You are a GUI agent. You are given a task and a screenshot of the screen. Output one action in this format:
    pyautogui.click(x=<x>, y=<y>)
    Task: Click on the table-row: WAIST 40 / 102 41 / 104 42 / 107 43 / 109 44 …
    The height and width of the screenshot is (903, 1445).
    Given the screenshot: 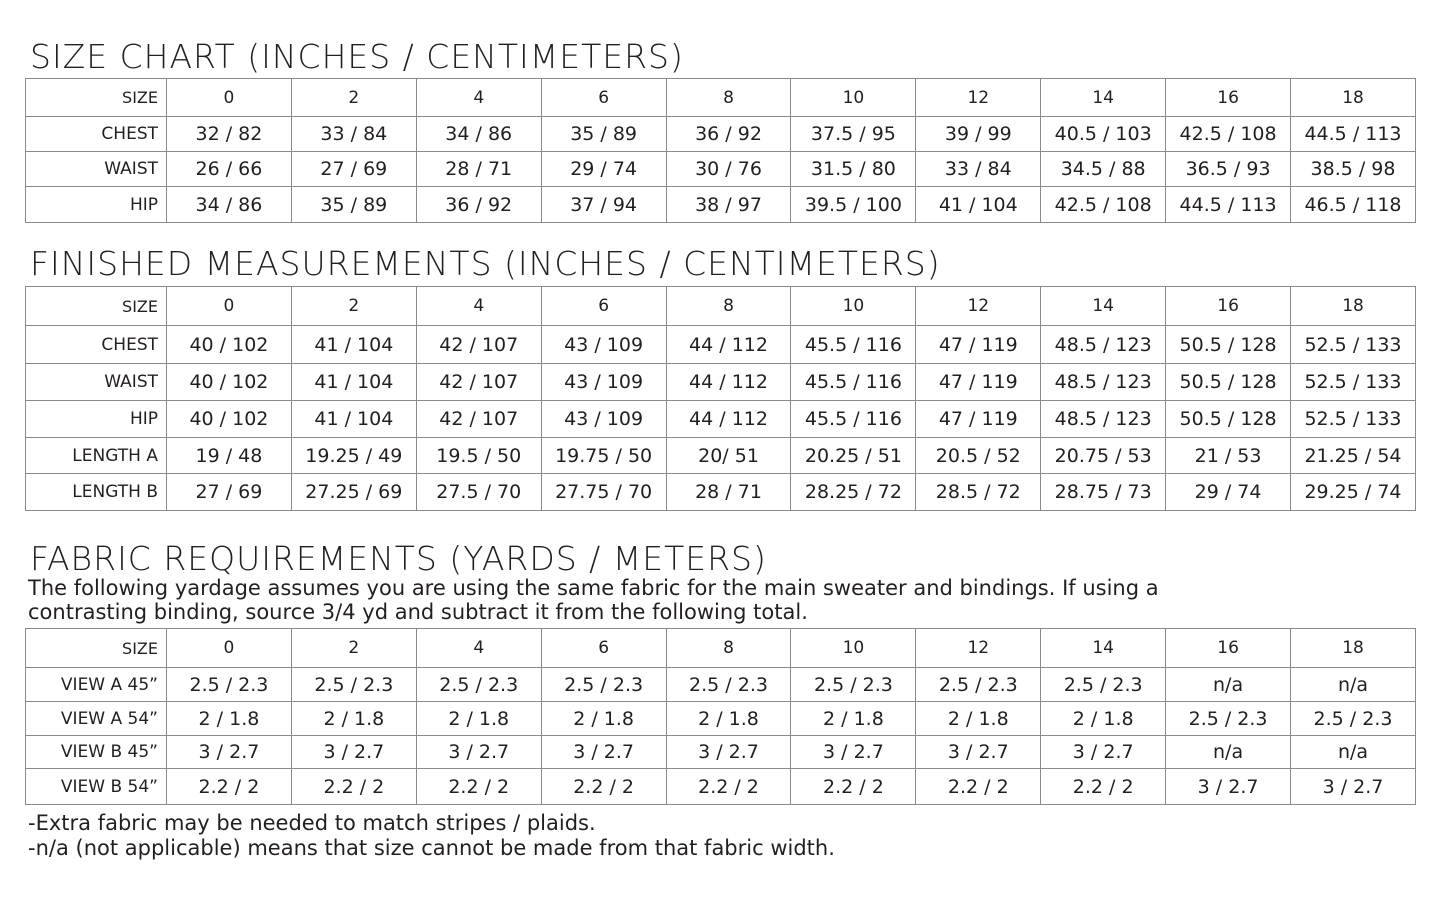 What is the action you would take?
    pyautogui.click(x=720, y=382)
    